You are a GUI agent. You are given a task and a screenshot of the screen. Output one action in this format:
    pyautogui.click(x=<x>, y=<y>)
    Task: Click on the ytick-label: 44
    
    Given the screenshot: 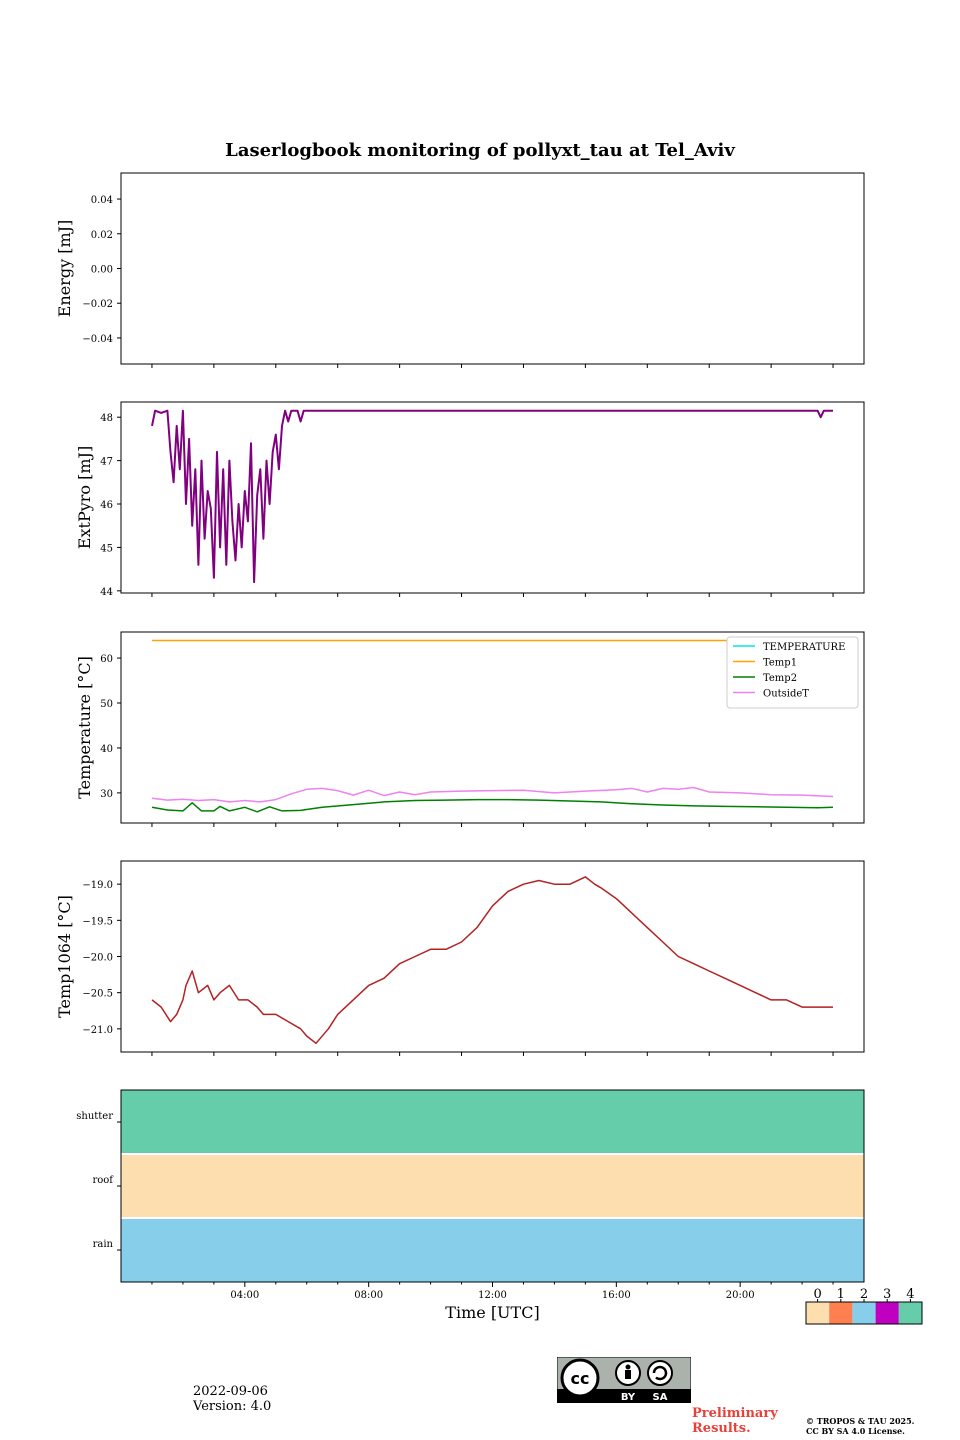 What is the action you would take?
    pyautogui.click(x=106, y=592)
    